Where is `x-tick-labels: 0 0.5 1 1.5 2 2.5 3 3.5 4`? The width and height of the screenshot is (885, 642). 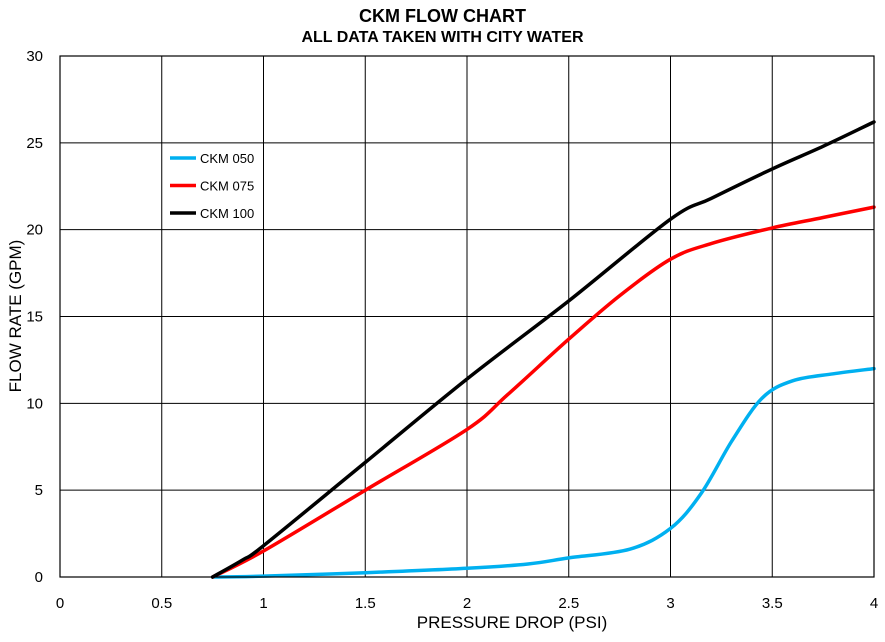
x-tick-labels: 0 0.5 1 1.5 2 2.5 3 3.5 4 is located at coordinates (467, 603).